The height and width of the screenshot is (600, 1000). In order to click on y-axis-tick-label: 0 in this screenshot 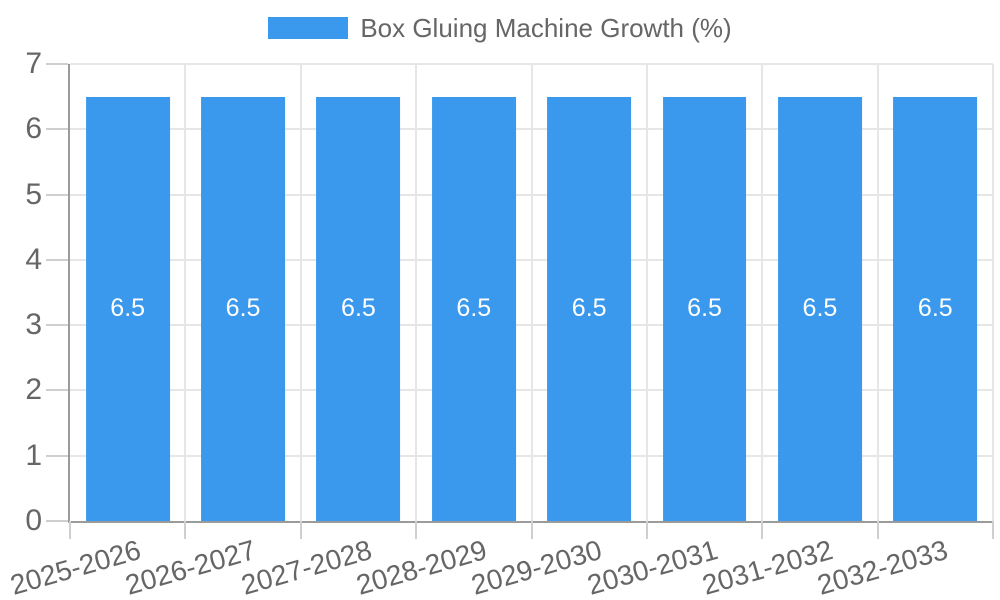, I will do `click(33, 520)`.